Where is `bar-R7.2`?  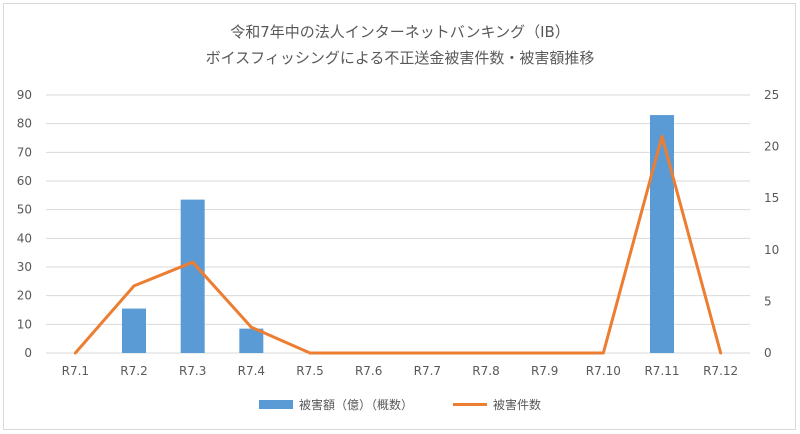 bar-R7.2 is located at coordinates (134, 330).